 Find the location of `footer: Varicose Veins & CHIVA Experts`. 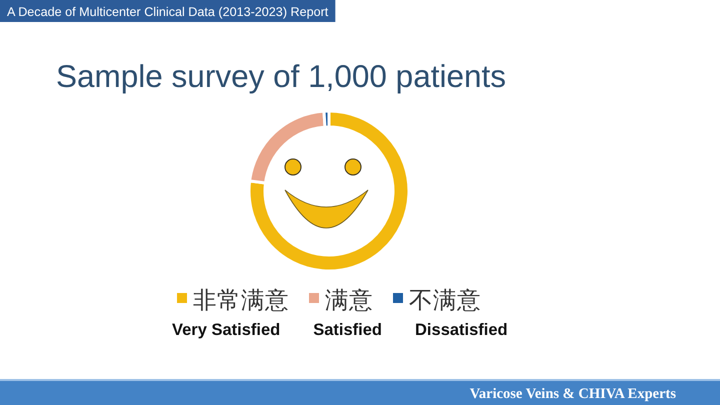

footer: Varicose Veins & CHIVA Experts is located at coordinates (360, 392).